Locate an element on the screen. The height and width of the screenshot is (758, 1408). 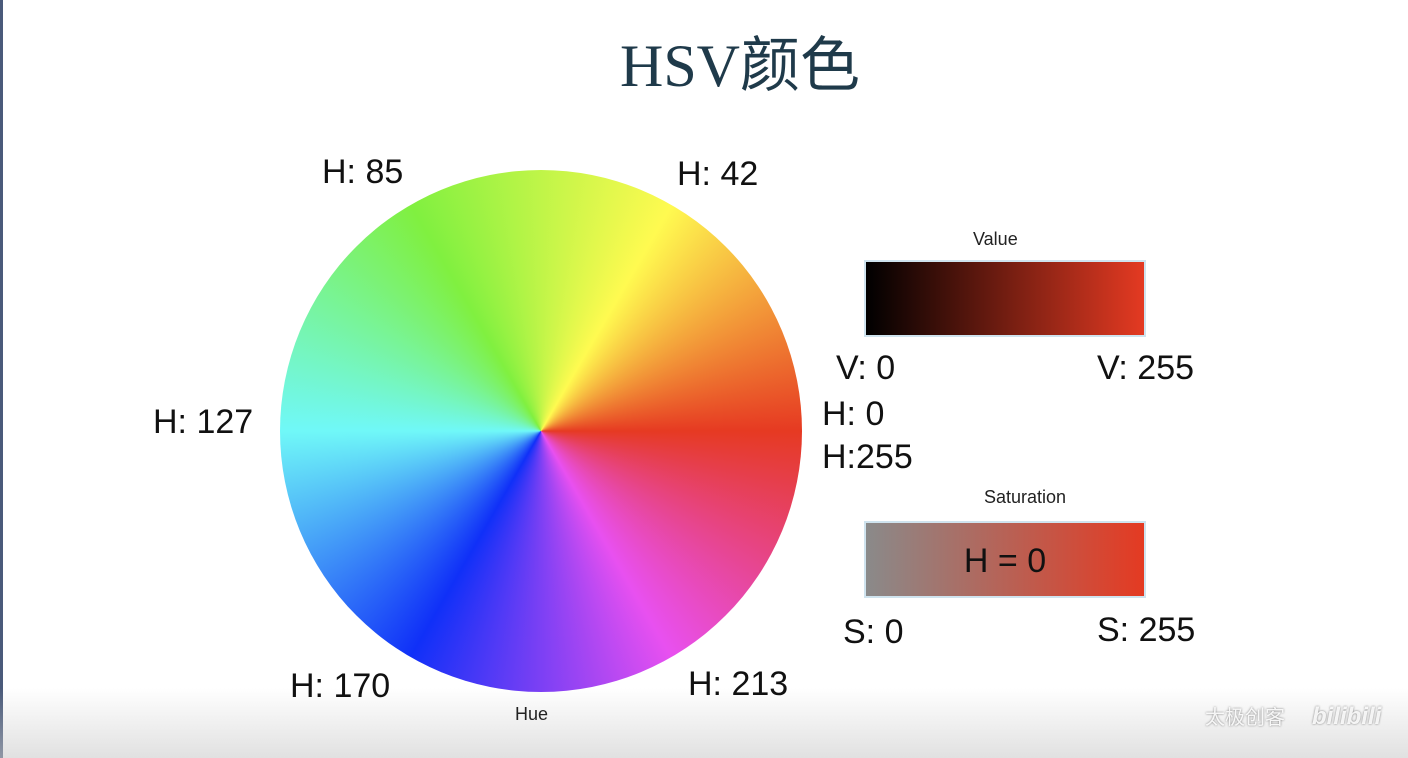
bottom-shade is located at coordinates (704, 723).